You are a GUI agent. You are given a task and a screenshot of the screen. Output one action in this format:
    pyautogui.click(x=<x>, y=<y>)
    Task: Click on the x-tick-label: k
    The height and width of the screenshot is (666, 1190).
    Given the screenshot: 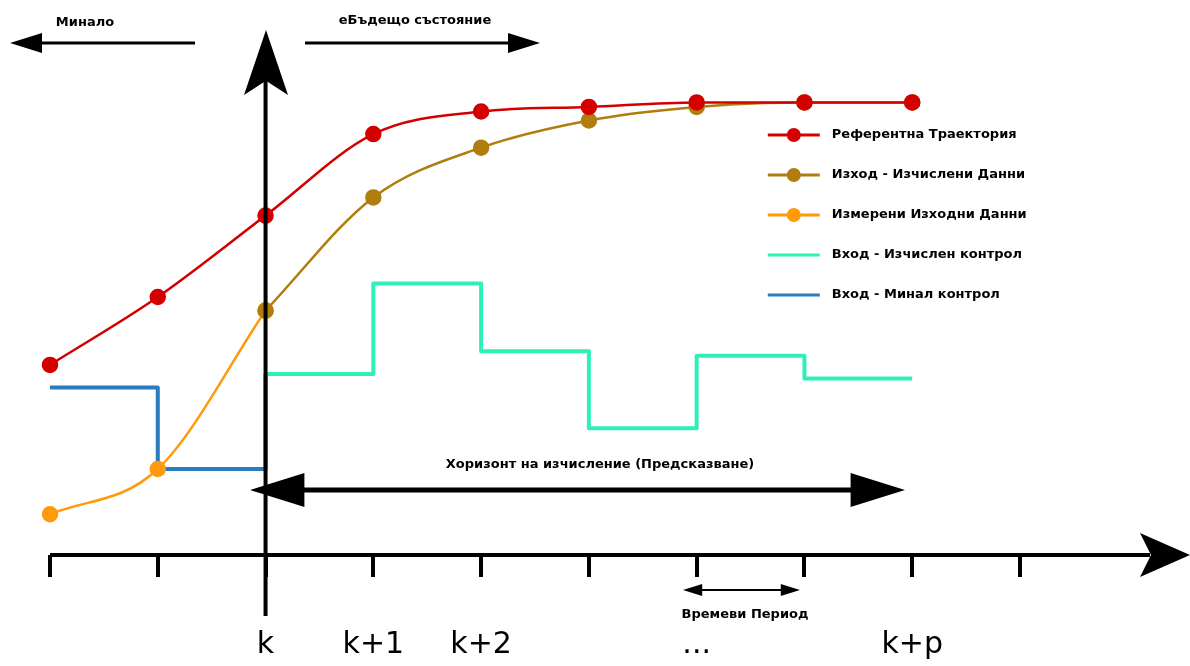 What is the action you would take?
    pyautogui.click(x=265, y=642)
    